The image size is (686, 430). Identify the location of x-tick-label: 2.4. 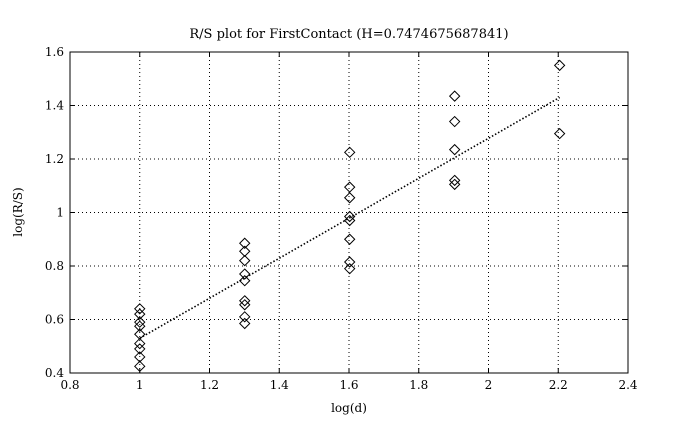
(627, 385).